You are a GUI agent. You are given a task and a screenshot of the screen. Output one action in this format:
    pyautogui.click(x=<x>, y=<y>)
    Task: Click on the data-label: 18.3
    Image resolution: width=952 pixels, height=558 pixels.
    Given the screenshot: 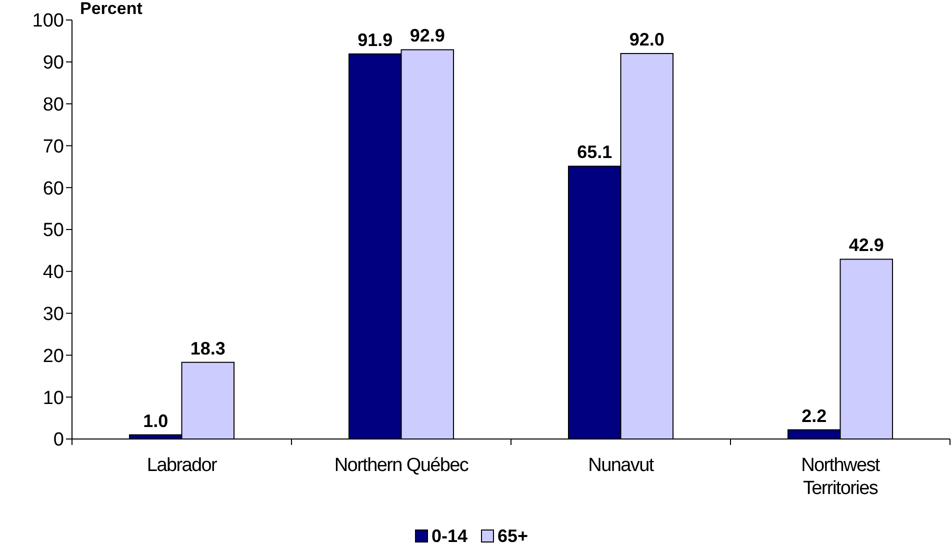 What is the action you would take?
    pyautogui.click(x=208, y=348)
    